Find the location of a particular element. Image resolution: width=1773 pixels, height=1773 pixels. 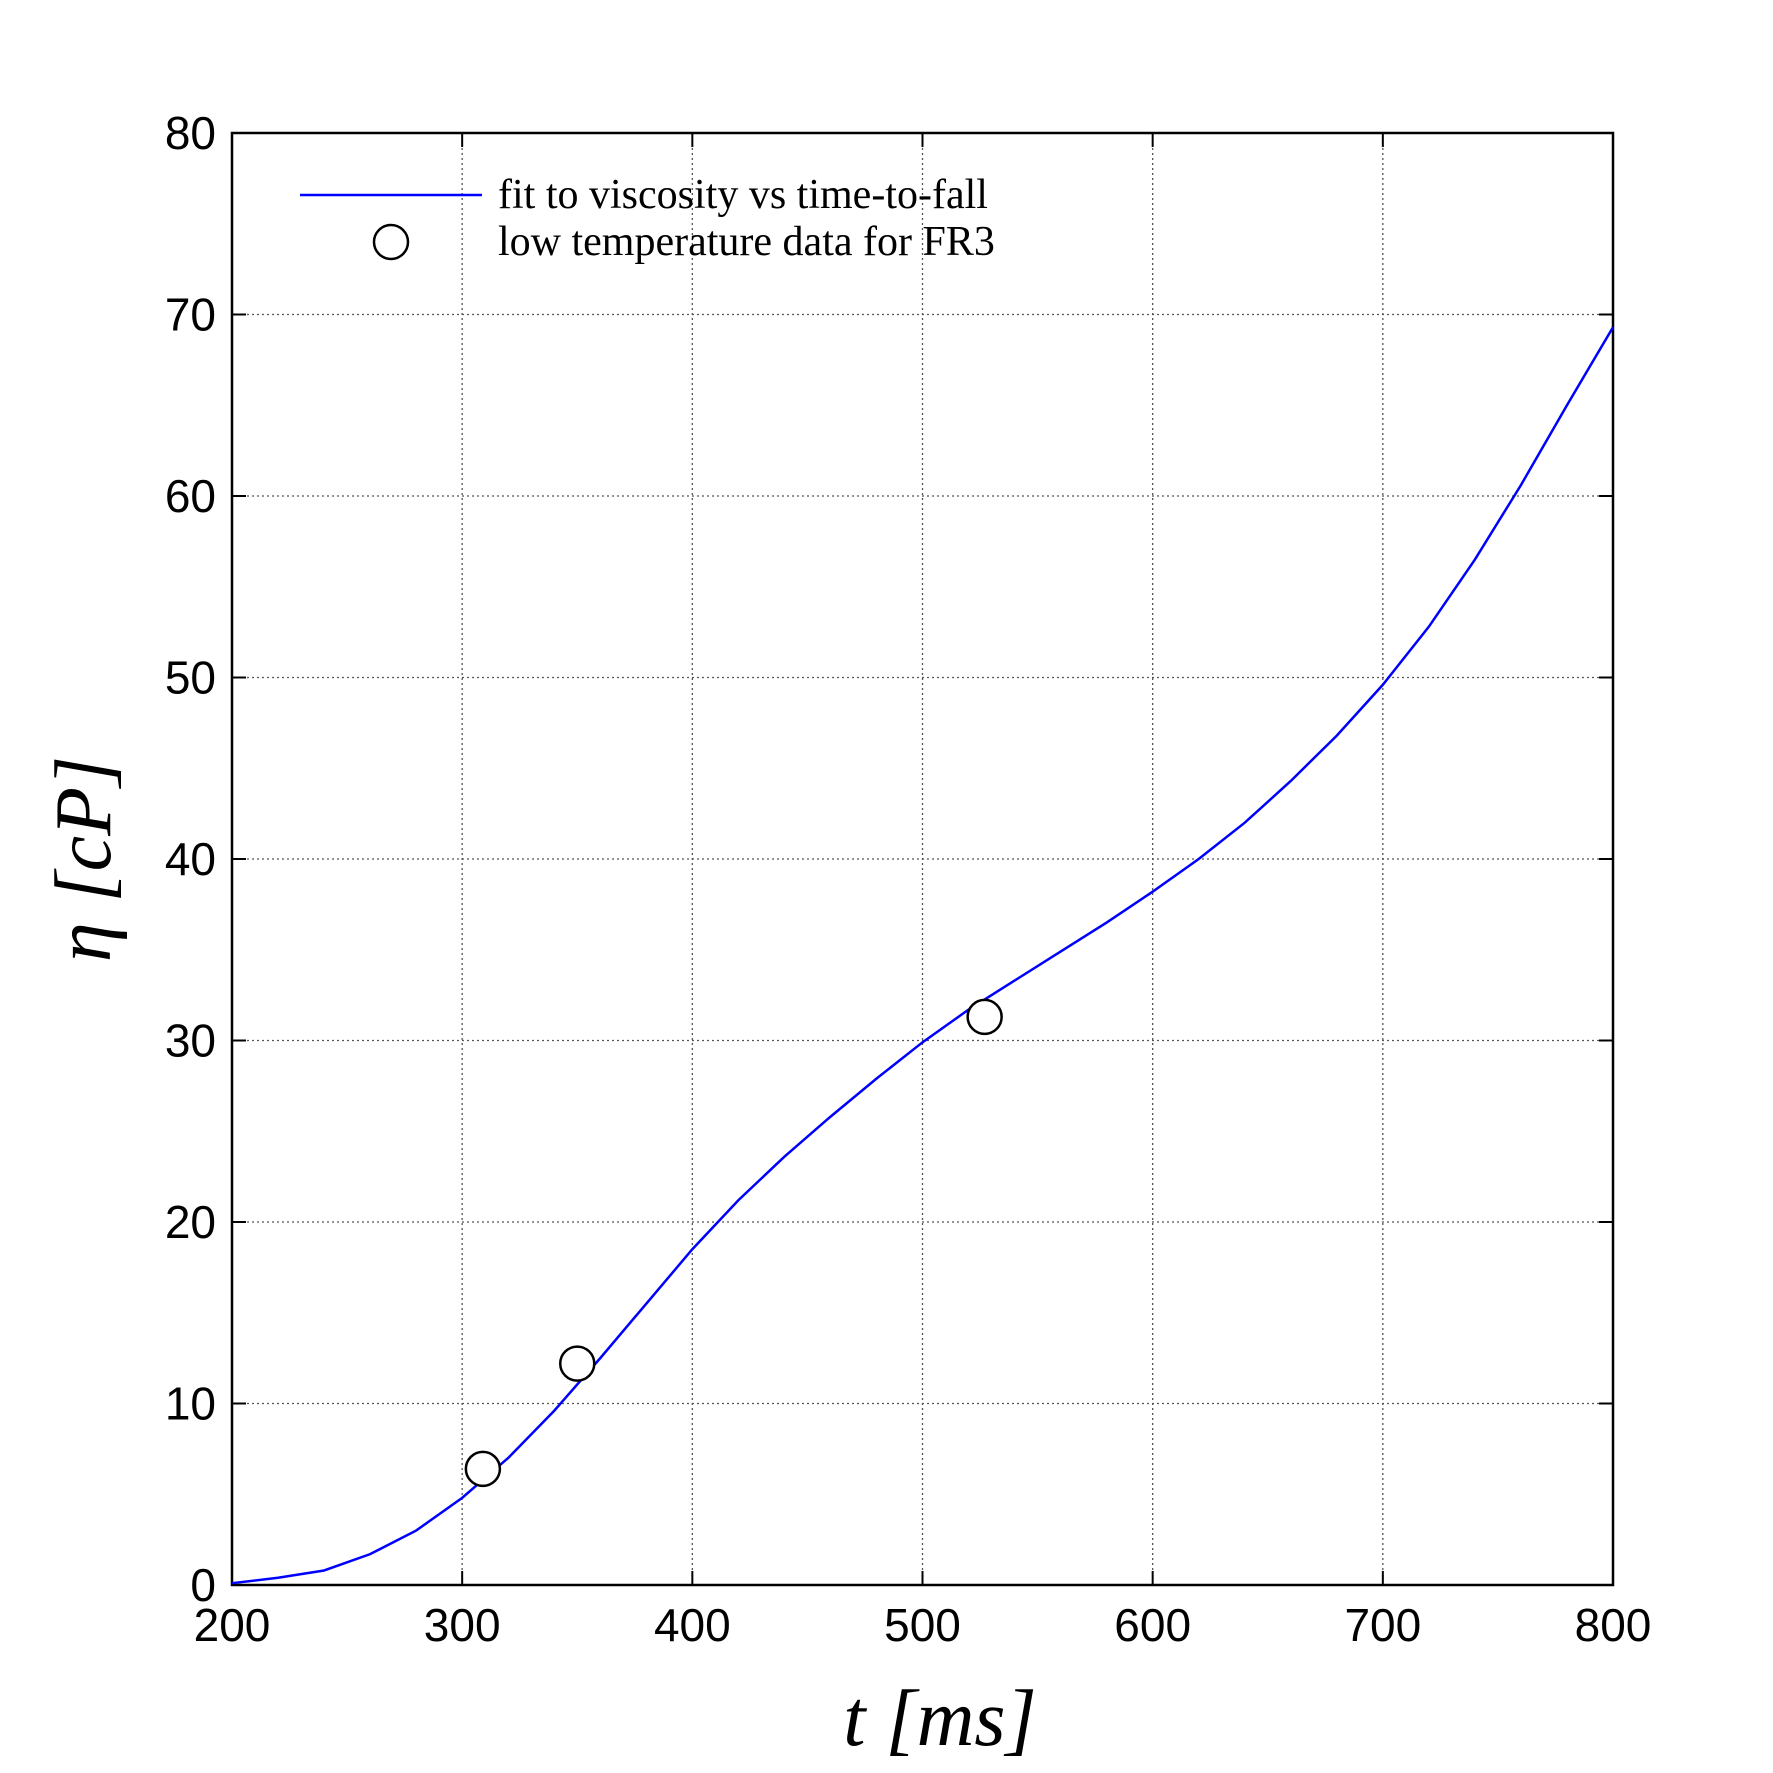

x-tick-label: 700 is located at coordinates (1382, 1625).